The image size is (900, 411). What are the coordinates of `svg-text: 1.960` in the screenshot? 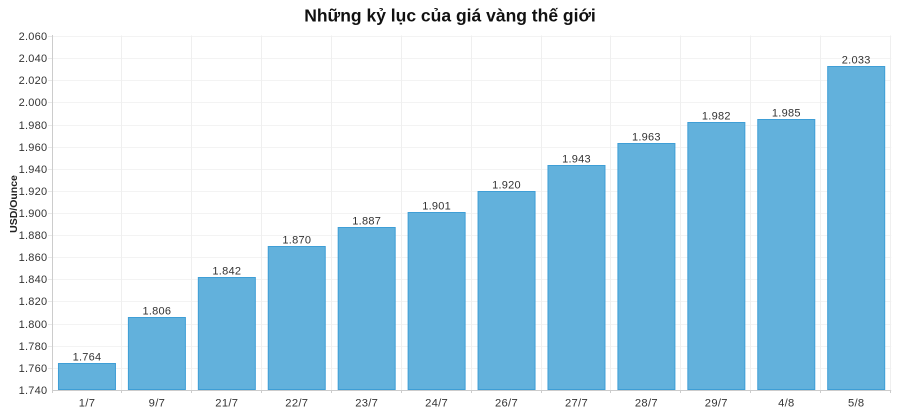 It's located at (33, 148).